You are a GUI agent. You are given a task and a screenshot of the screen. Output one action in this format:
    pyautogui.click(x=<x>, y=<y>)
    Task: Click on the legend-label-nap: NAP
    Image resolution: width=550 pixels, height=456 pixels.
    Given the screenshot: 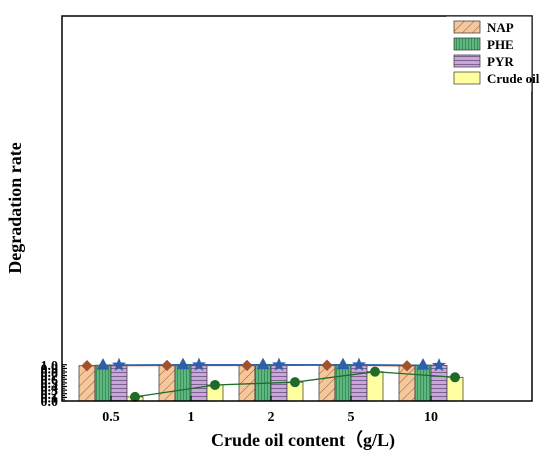 What is the action you would take?
    pyautogui.click(x=500, y=27)
    